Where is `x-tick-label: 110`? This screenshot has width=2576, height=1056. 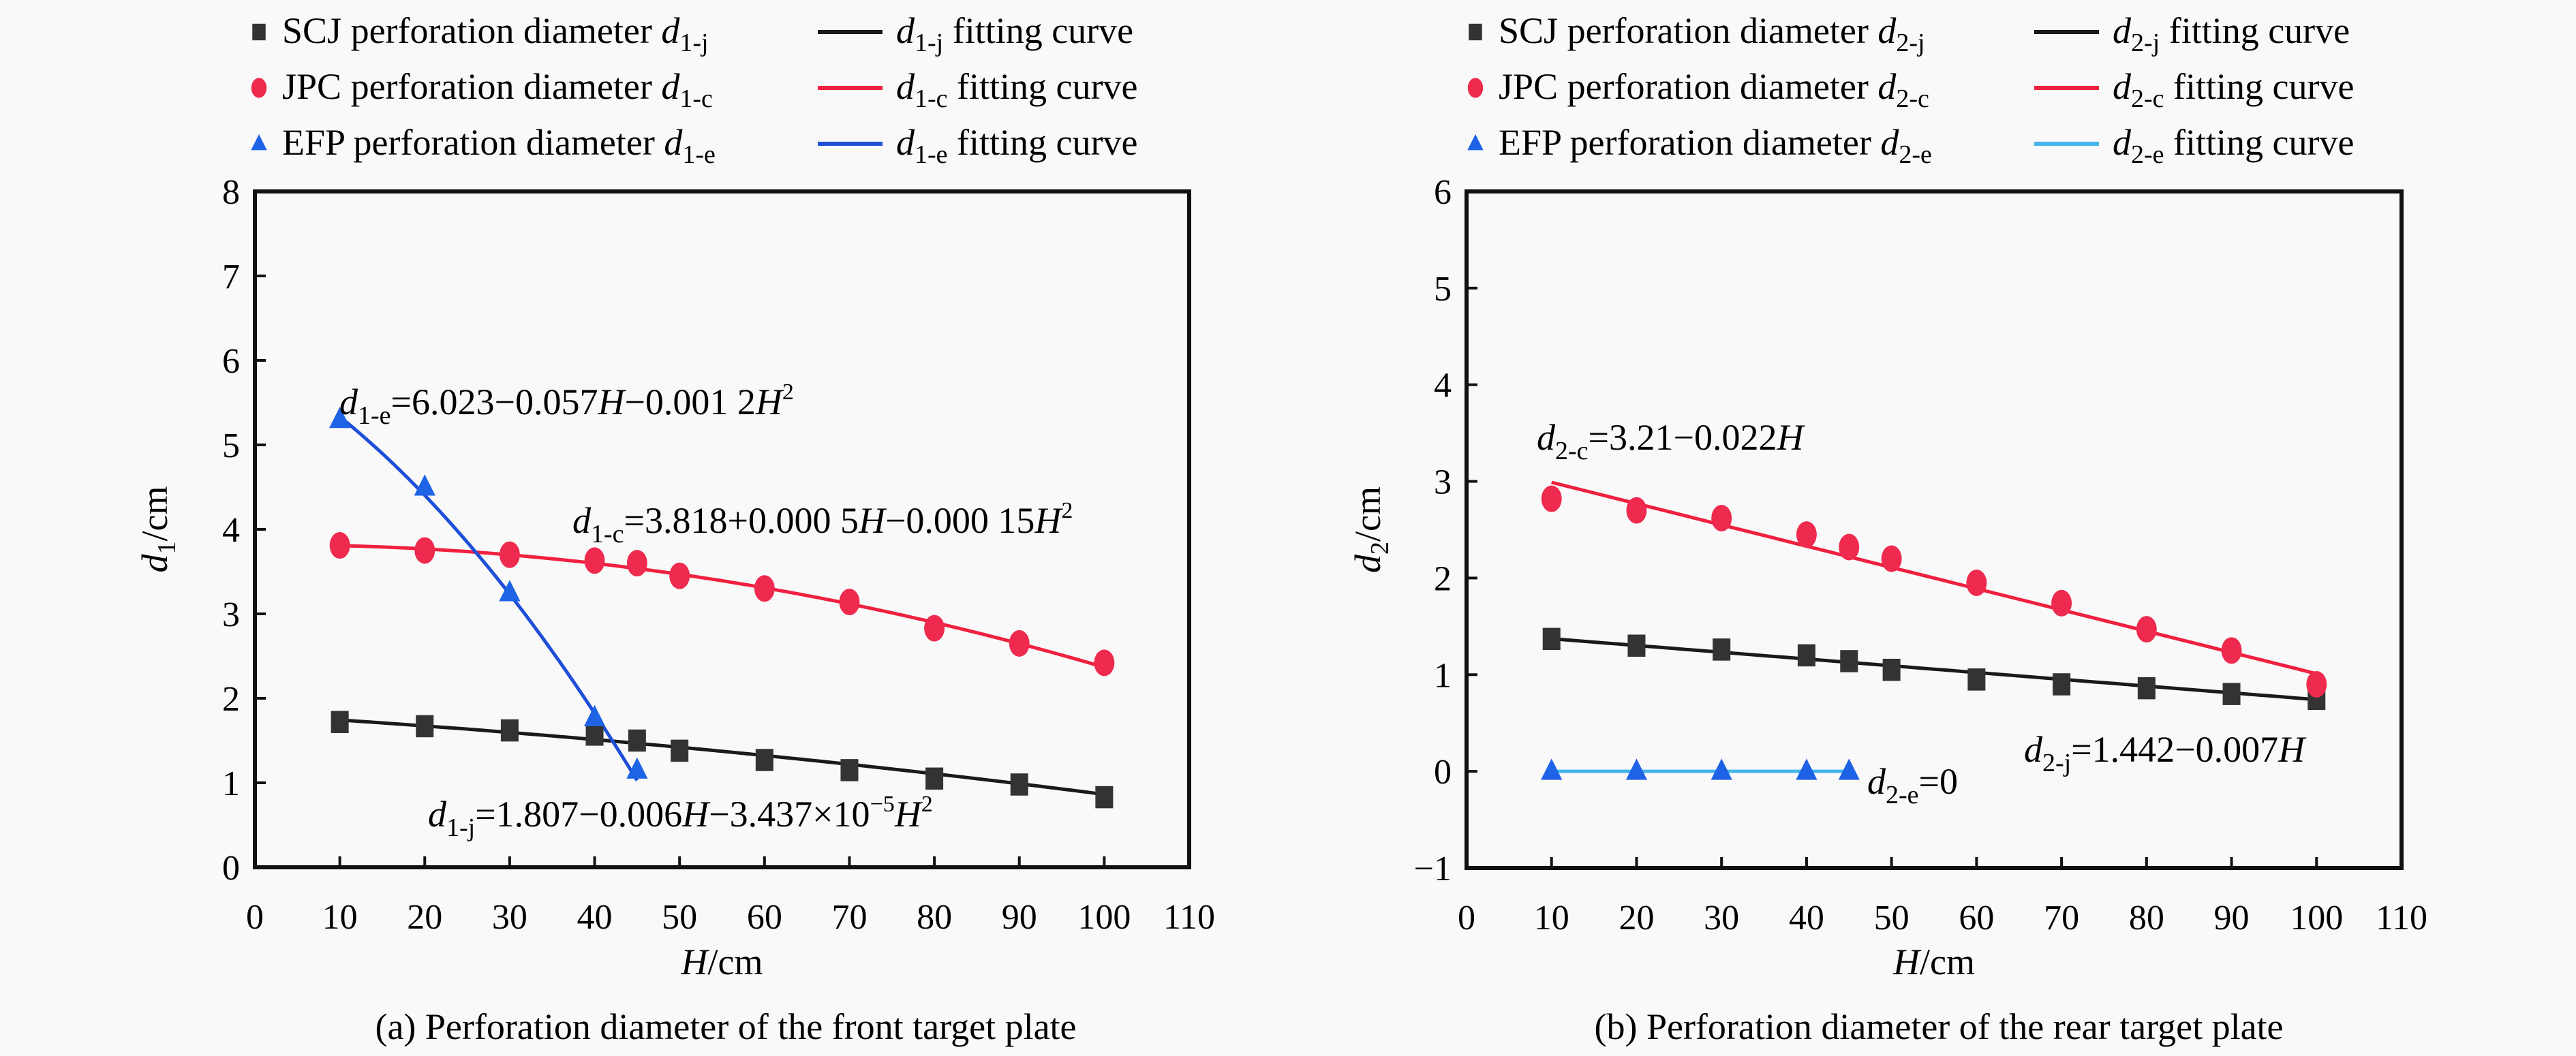
x-tick-label: 110 is located at coordinates (2401, 918).